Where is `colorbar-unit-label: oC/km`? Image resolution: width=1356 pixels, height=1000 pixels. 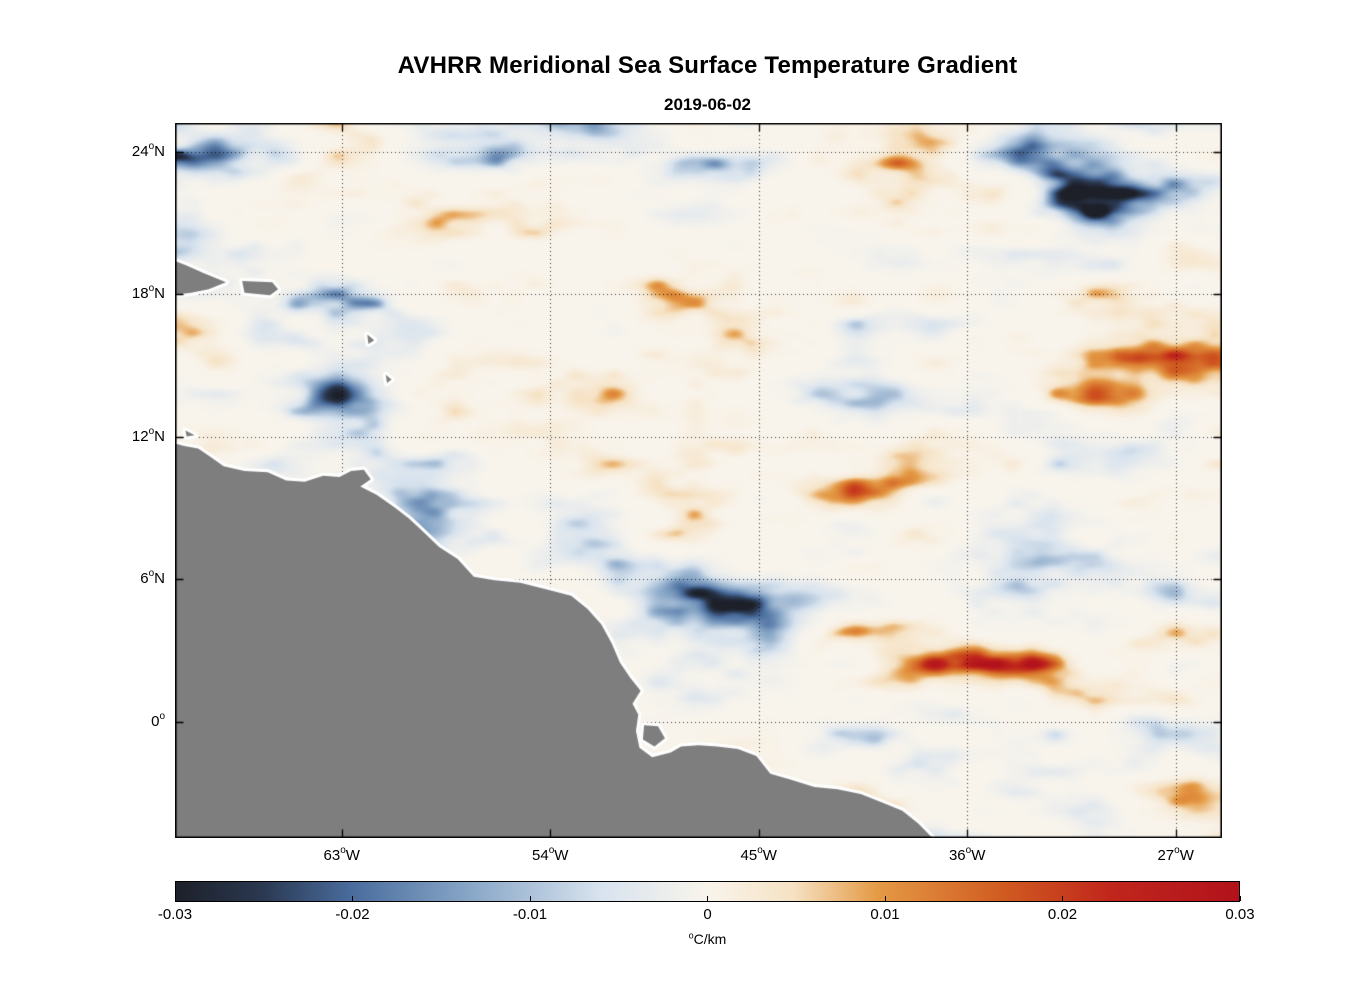
colorbar-unit-label: oC/km is located at coordinates (707, 938).